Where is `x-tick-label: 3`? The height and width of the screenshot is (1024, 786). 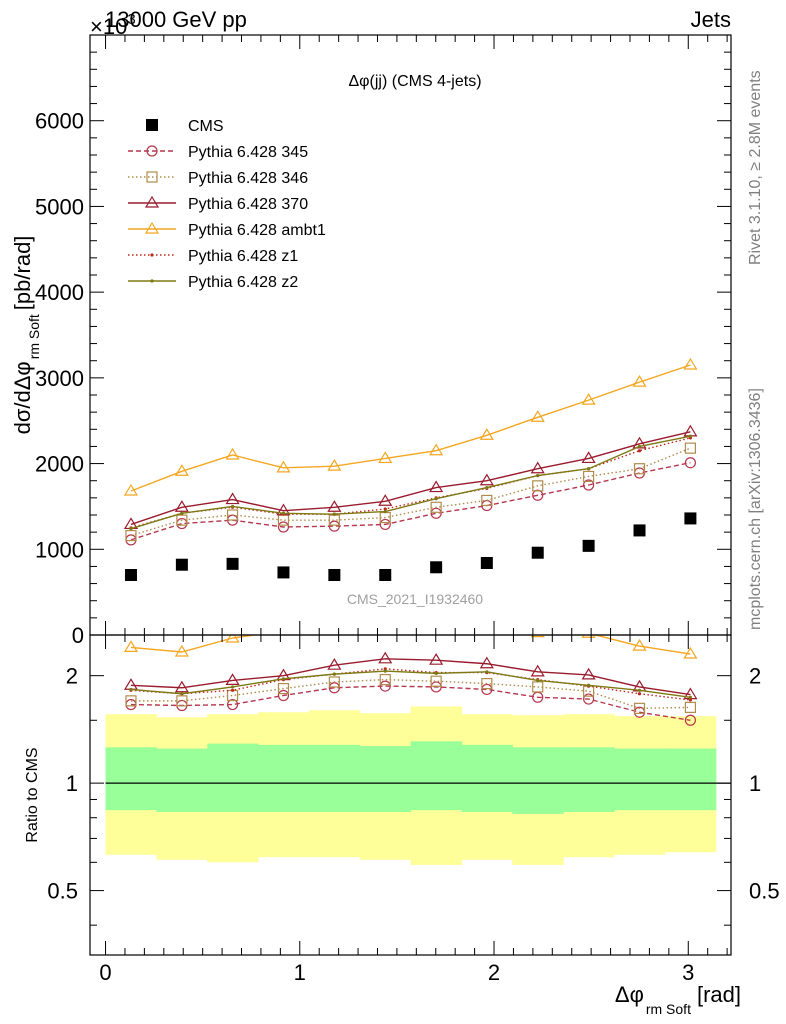
x-tick-label: 3 is located at coordinates (688, 972).